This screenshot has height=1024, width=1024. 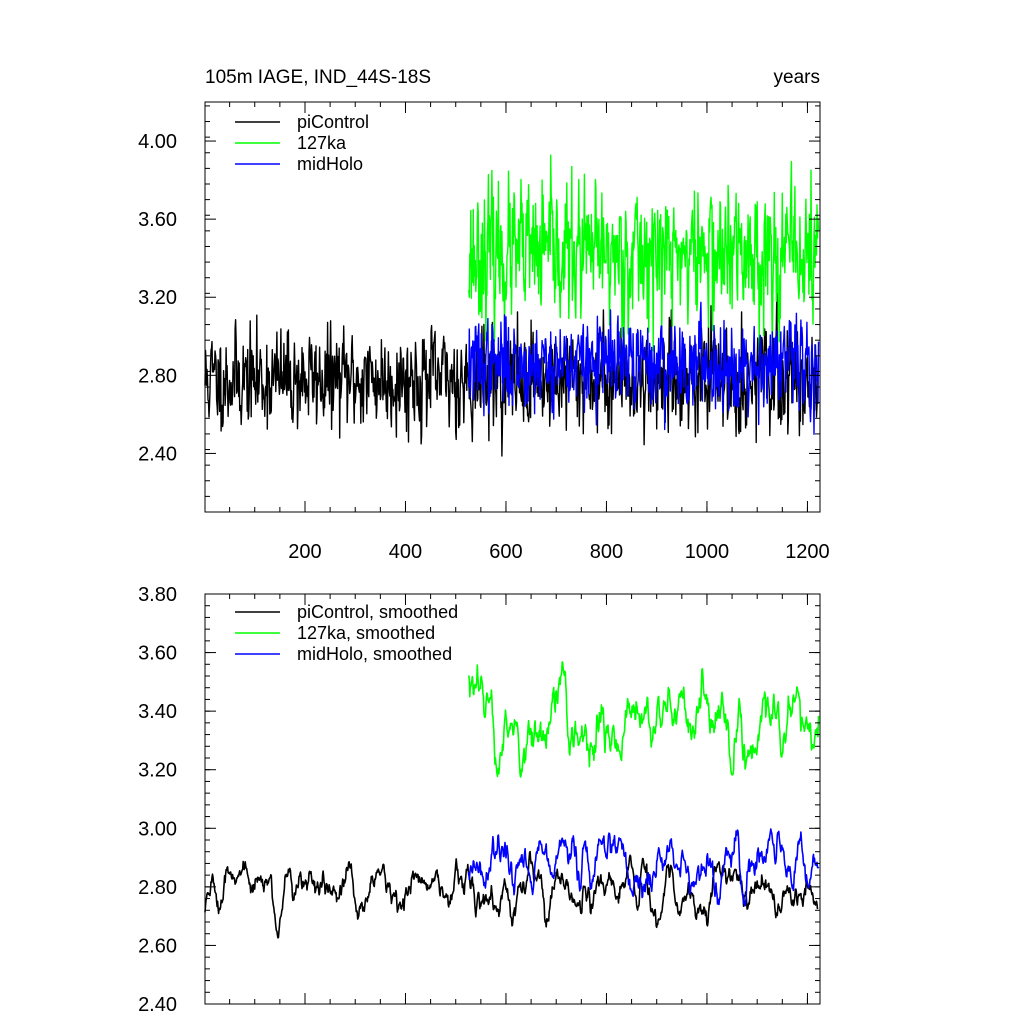 What do you see at coordinates (644, 368) in the screenshot?
I see `series-line-midholo` at bounding box center [644, 368].